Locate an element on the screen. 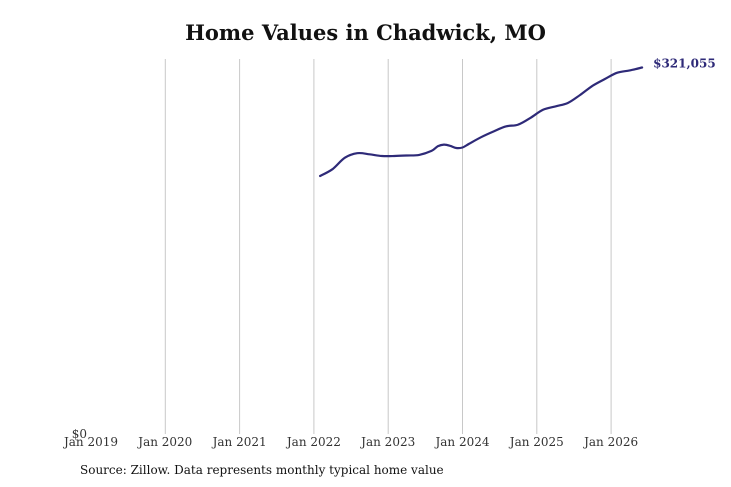  x-tick-label: Jan 2023 is located at coordinates (387, 442).